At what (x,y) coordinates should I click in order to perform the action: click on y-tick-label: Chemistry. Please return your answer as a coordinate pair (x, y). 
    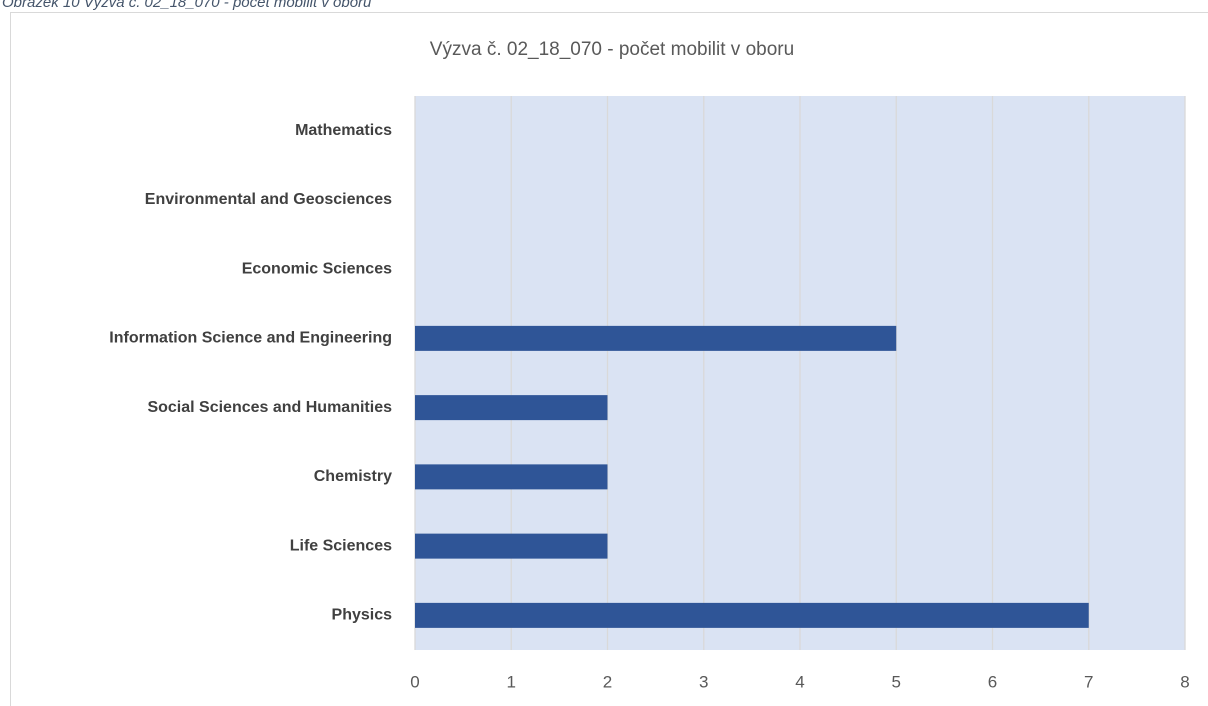
    Looking at the image, I should click on (353, 476).